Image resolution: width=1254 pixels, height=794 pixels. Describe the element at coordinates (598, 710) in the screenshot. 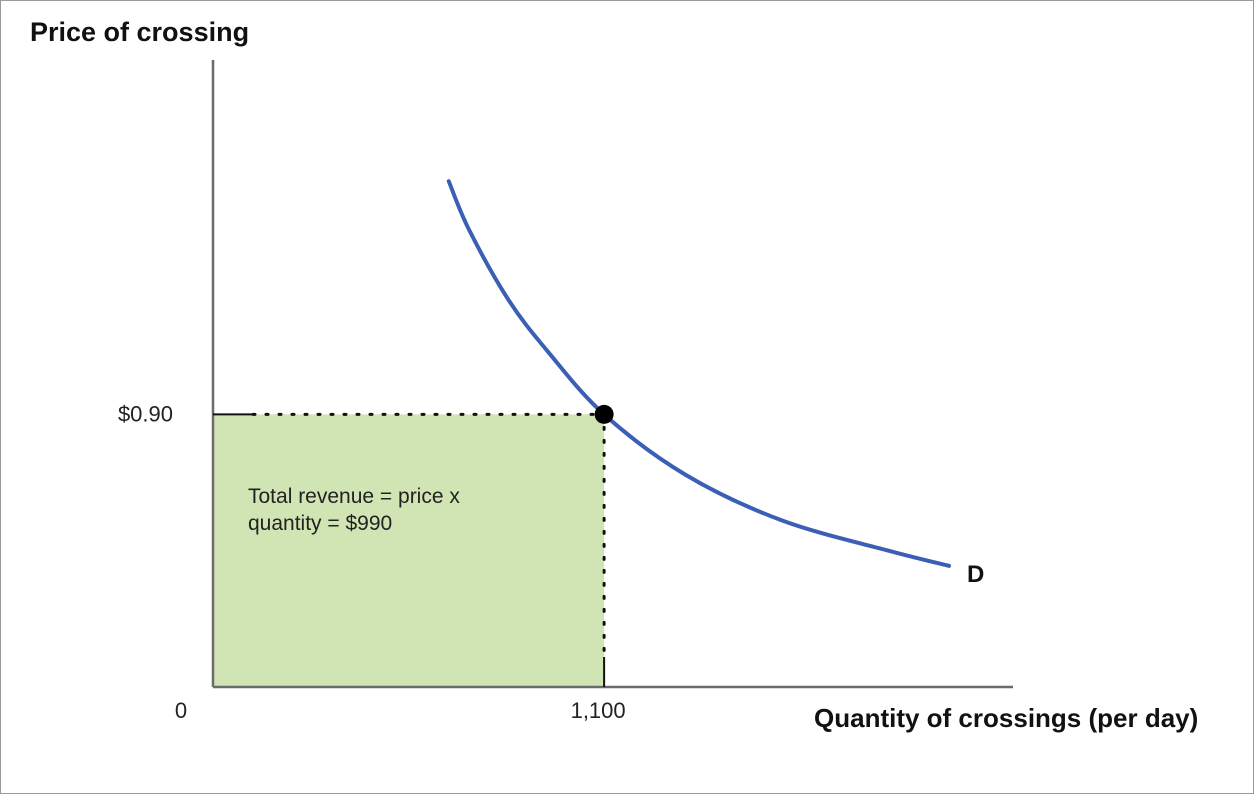

I see `x-tick-label: 1,100` at that location.